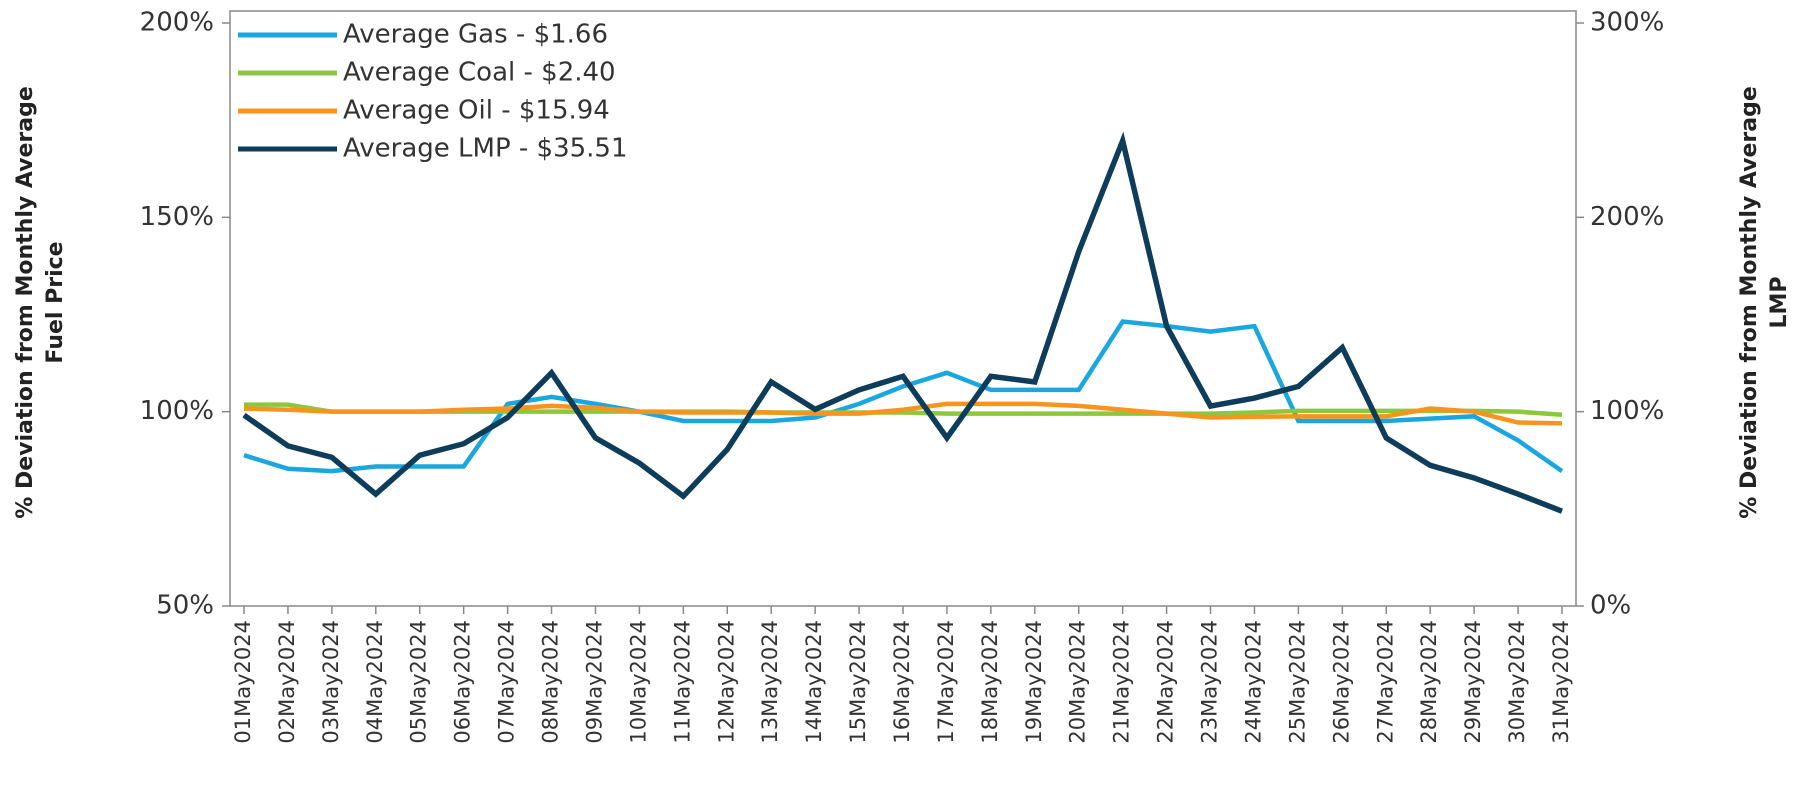  Describe the element at coordinates (551, 682) in the screenshot. I see `x-tick-label: 08May2024` at that location.